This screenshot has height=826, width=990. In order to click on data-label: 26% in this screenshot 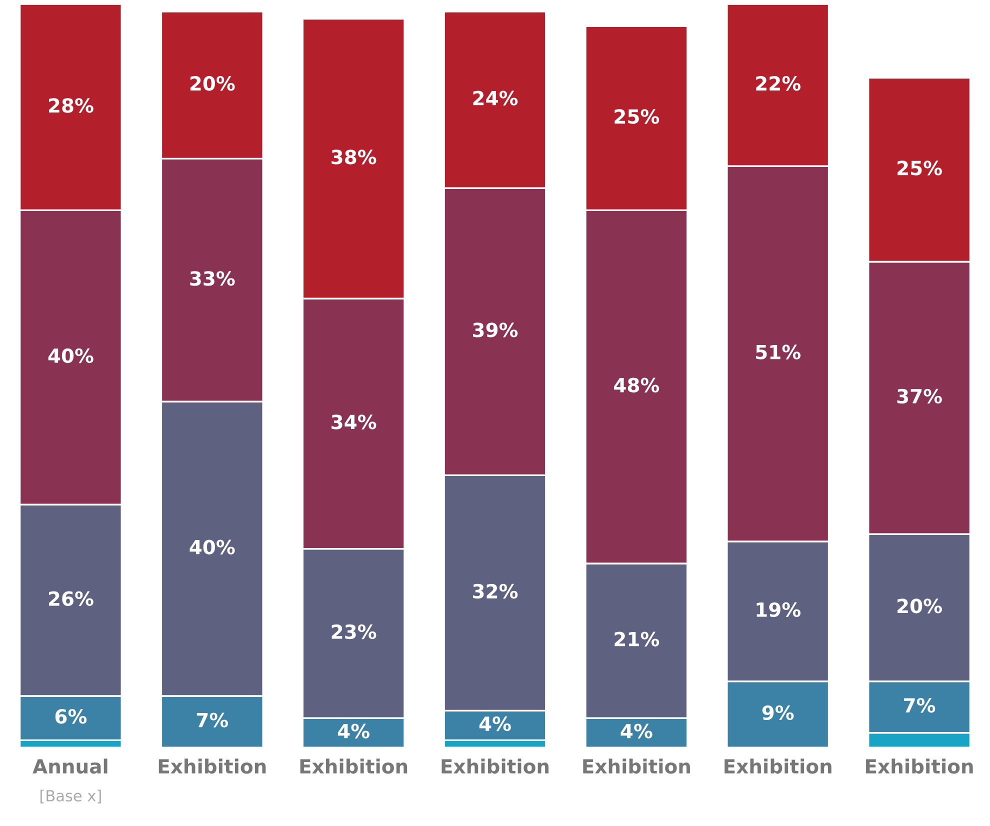, I will do `click(71, 598)`.